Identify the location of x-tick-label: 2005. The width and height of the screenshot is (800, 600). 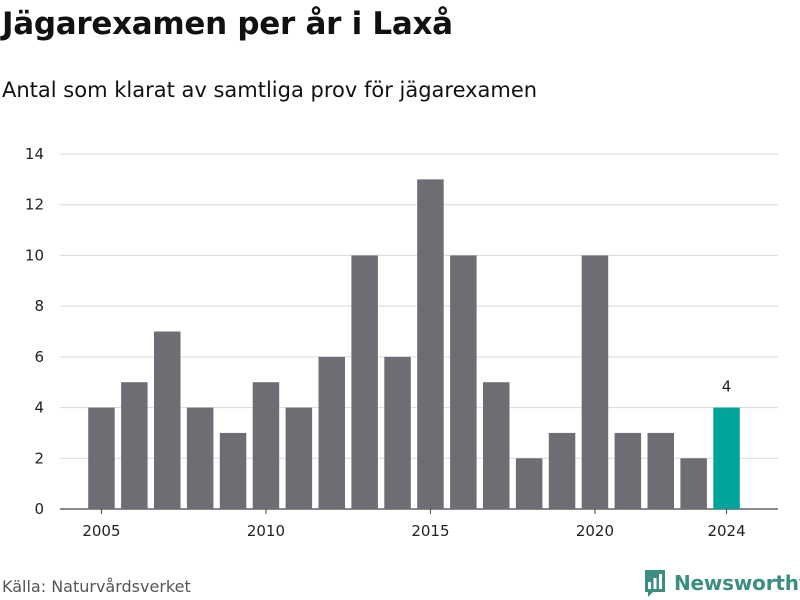
(101, 531).